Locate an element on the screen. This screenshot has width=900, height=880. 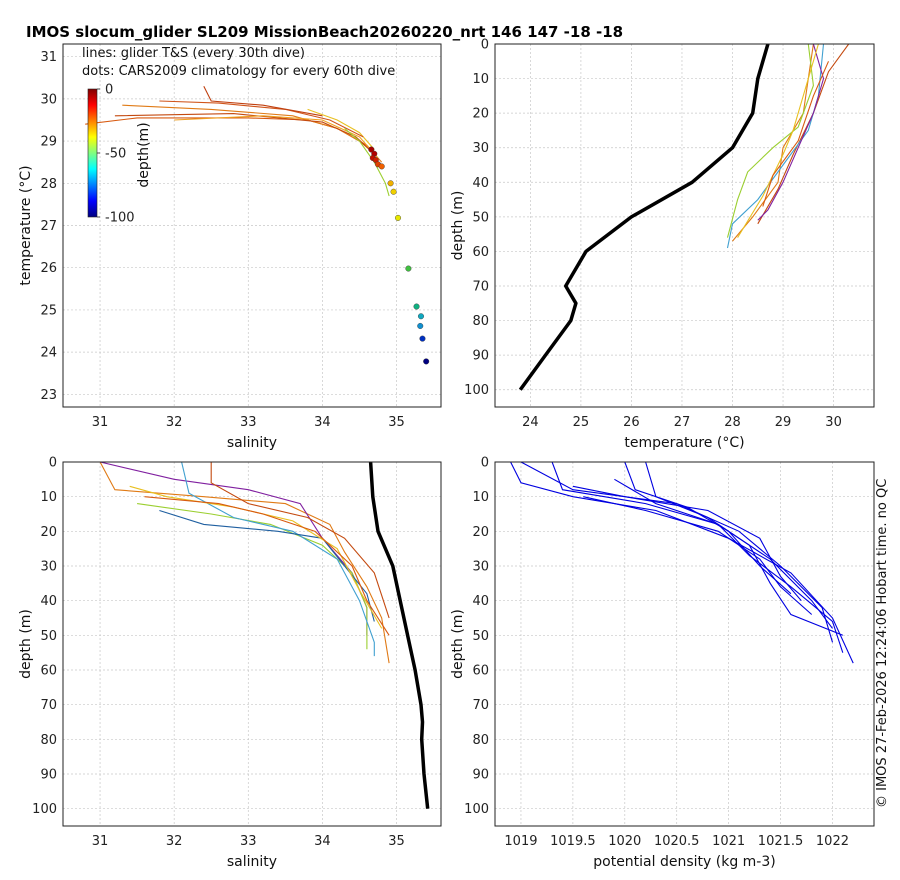
y-tick-label: 27 is located at coordinates (48, 226).